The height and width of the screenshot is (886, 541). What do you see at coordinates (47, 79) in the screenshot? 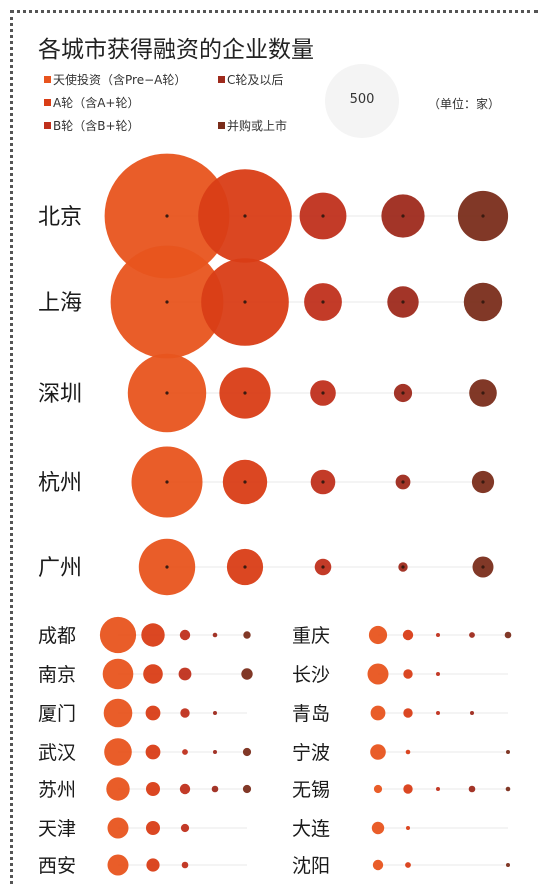
I see `legend-swatch-angel` at bounding box center [47, 79].